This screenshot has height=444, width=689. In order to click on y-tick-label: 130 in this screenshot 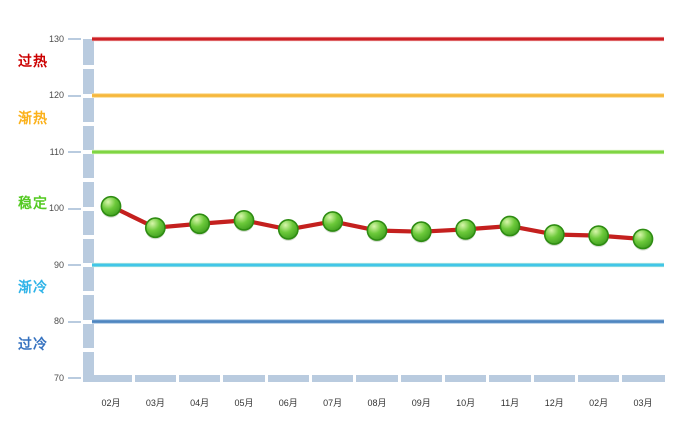, I will do `click(56, 38)`.